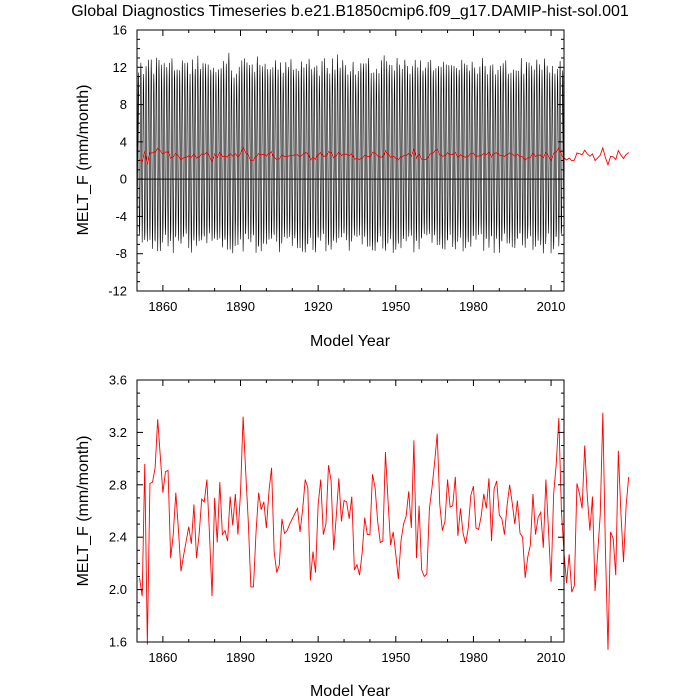  What do you see at coordinates (551, 306) in the screenshot?
I see `top-x-tick-label: 2010` at bounding box center [551, 306].